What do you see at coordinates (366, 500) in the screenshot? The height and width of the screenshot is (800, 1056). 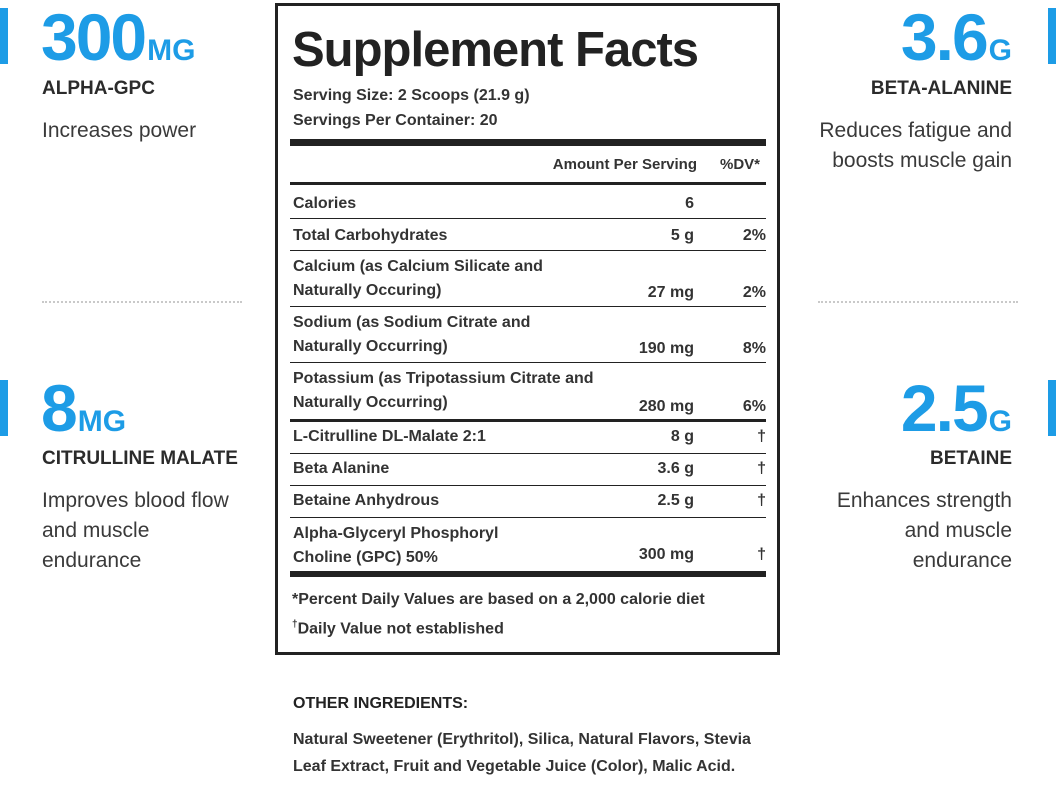 I see `row-name: Betaine Anhydrous` at bounding box center [366, 500].